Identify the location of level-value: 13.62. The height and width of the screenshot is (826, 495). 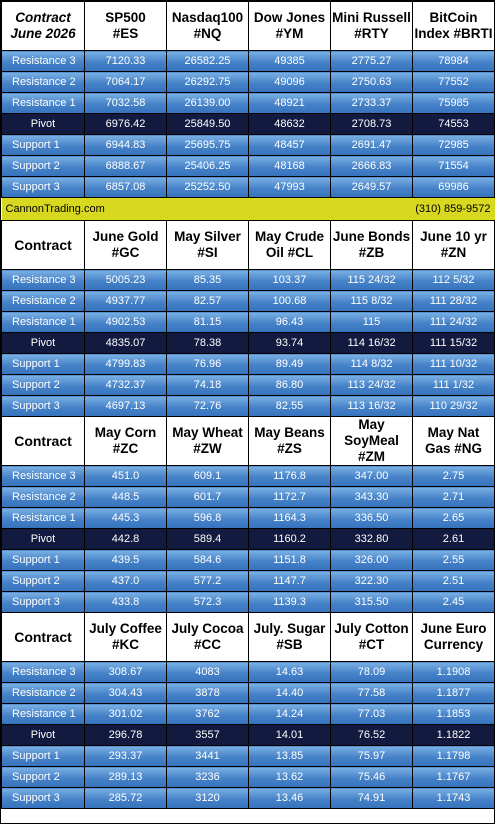
(289, 777).